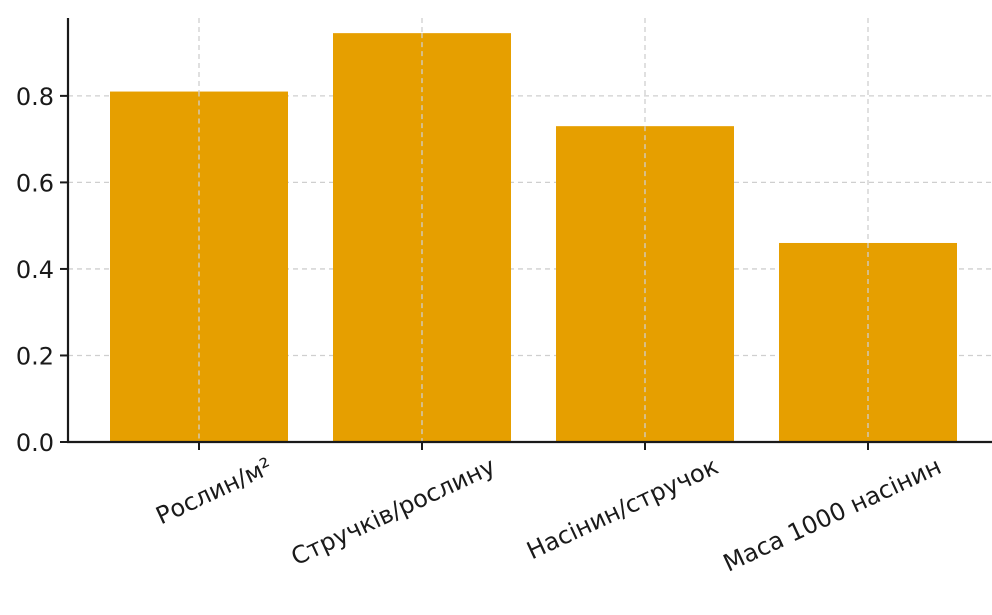  I want to click on x-tick-label: Рослин/м², so click(214, 491).